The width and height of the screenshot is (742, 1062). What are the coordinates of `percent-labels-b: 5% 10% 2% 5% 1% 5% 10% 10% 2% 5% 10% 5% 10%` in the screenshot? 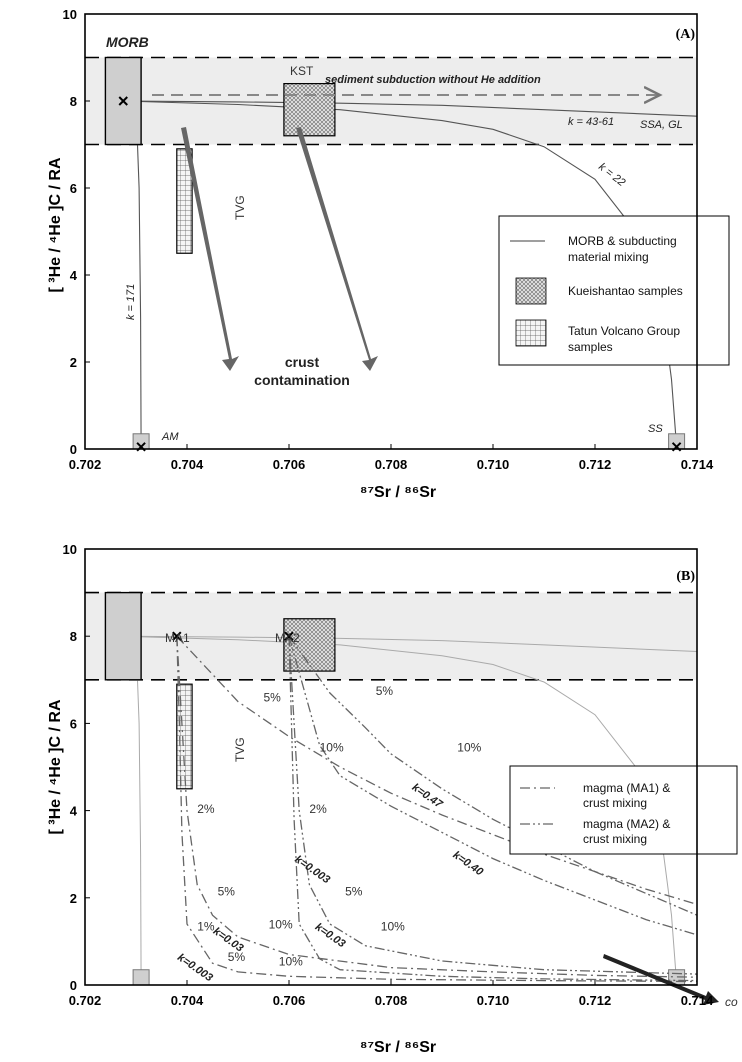 It's located at (339, 826).